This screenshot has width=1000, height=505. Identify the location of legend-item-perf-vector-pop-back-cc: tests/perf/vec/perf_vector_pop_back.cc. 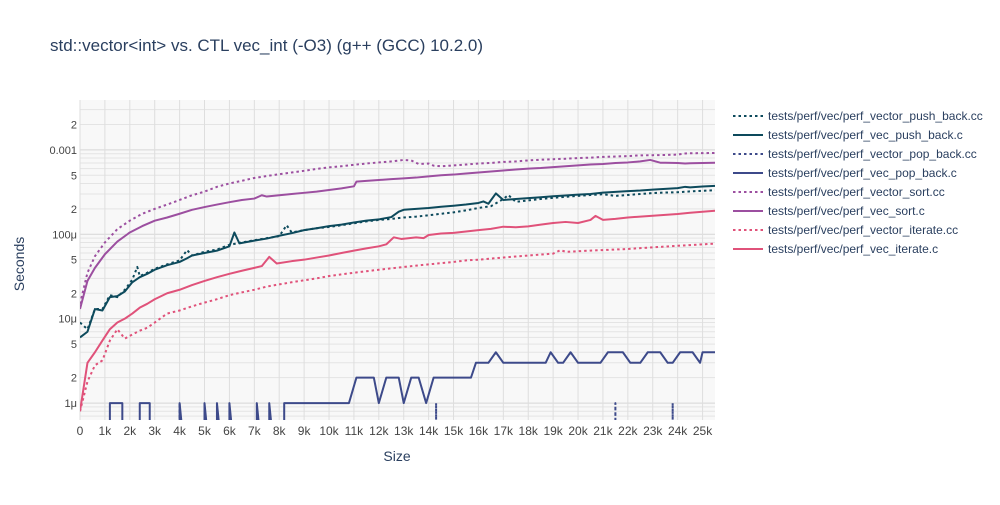
(855, 154).